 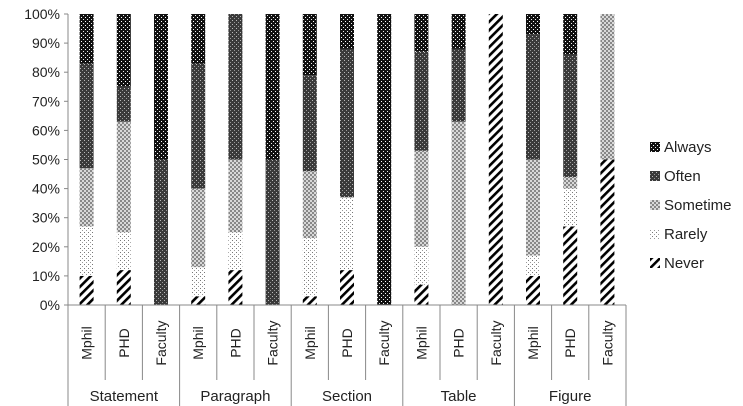 I want to click on legend-swatch-sometime, so click(x=655, y=205).